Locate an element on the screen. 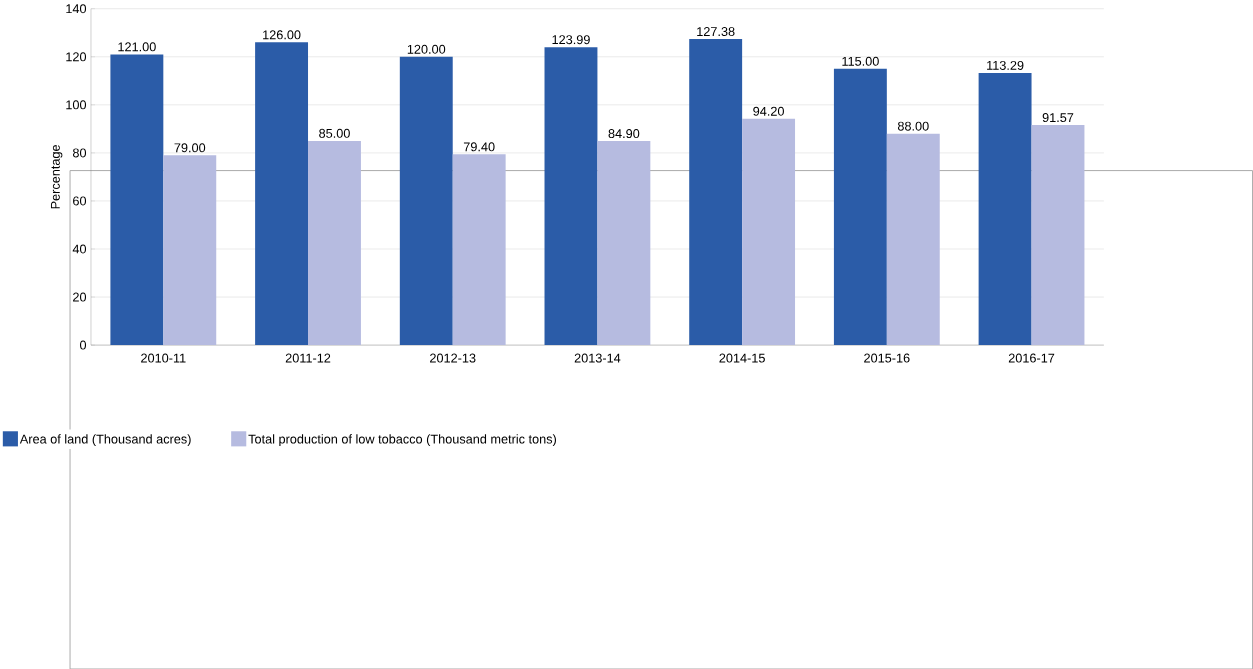 The width and height of the screenshot is (1253, 669). data-label: 113.29 is located at coordinates (1005, 65).